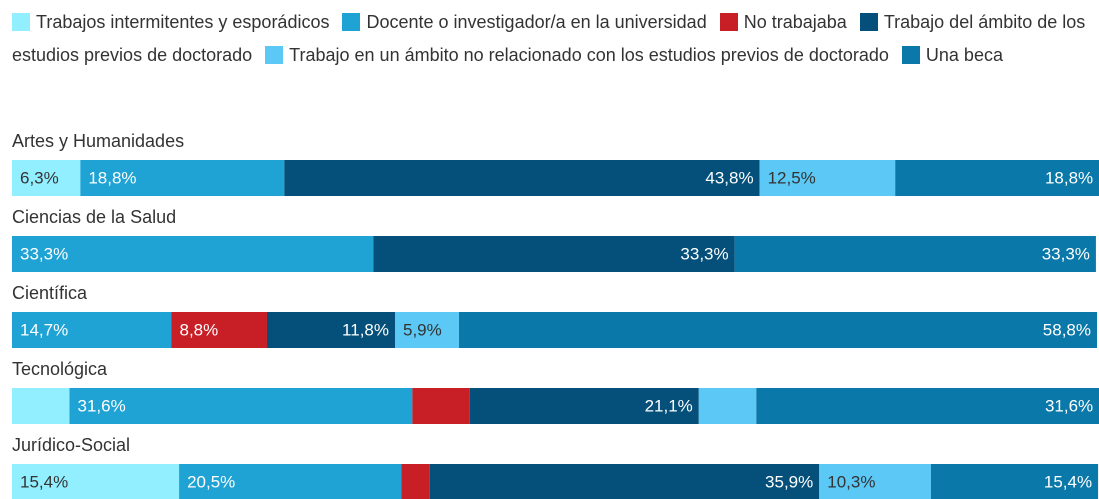 Image resolution: width=1099 pixels, height=499 pixels. I want to click on legend-label: No trabajaba, so click(795, 22).